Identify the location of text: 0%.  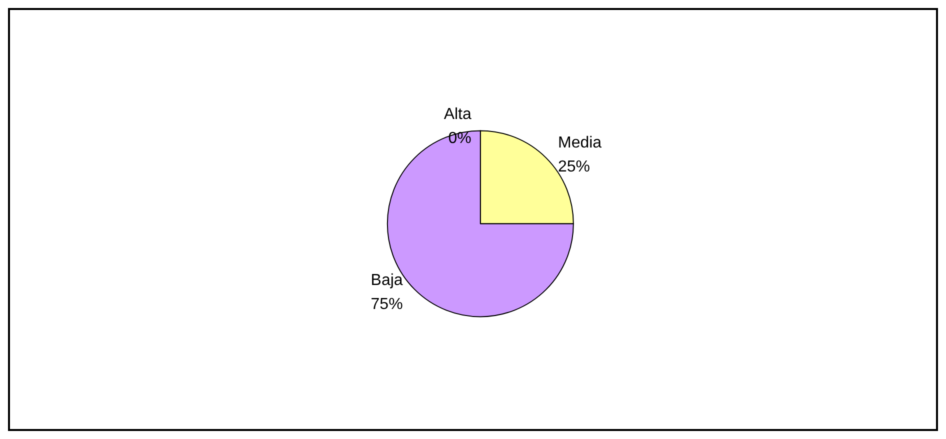
(460, 139).